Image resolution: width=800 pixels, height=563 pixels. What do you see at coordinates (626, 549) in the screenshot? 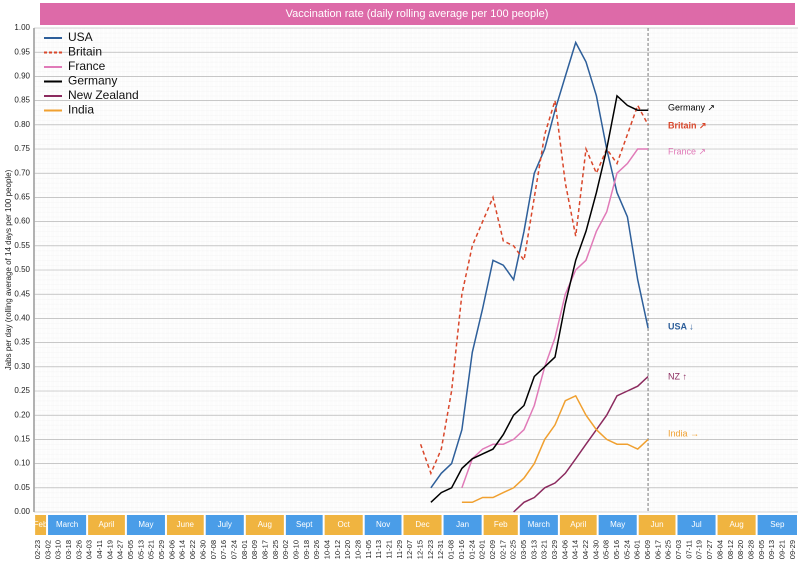
I see `x-tick-label: 05-24` at bounding box center [626, 549].